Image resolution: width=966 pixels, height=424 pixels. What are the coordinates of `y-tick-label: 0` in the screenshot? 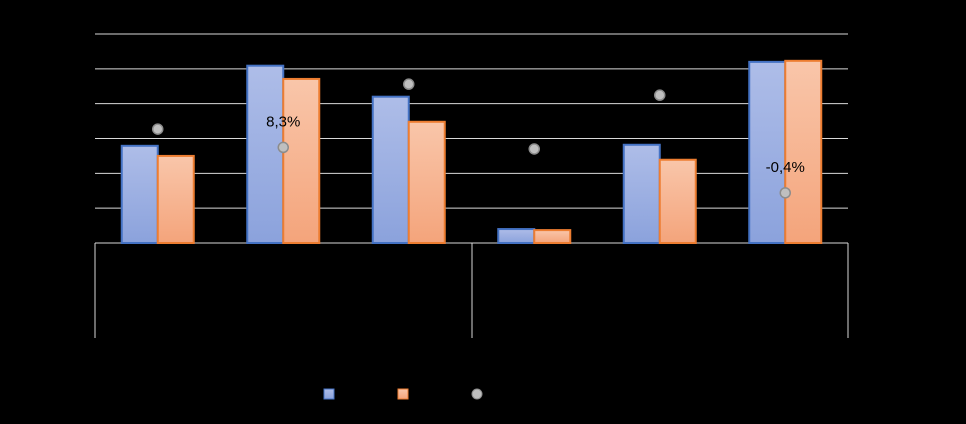 It's located at (83, 242).